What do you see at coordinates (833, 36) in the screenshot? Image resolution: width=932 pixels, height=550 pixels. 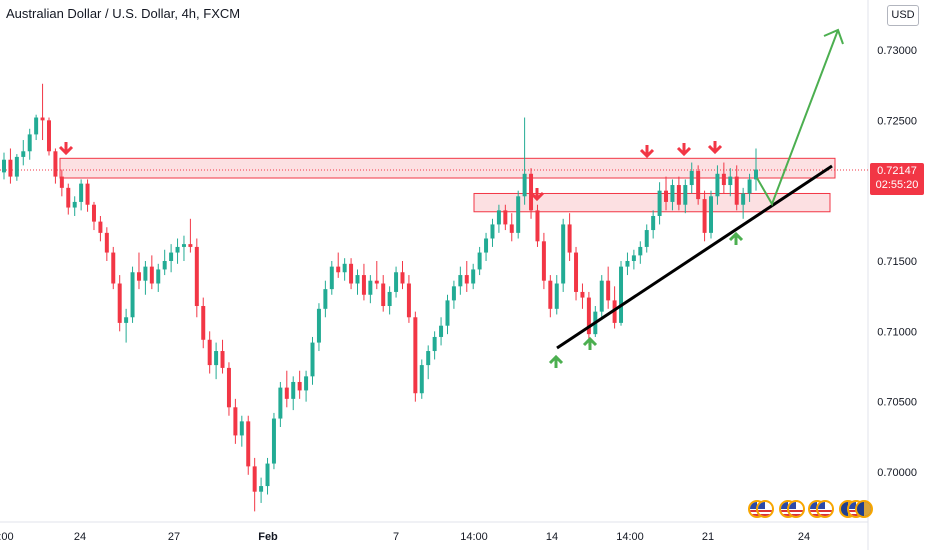 I see `projection-arrowhead` at bounding box center [833, 36].